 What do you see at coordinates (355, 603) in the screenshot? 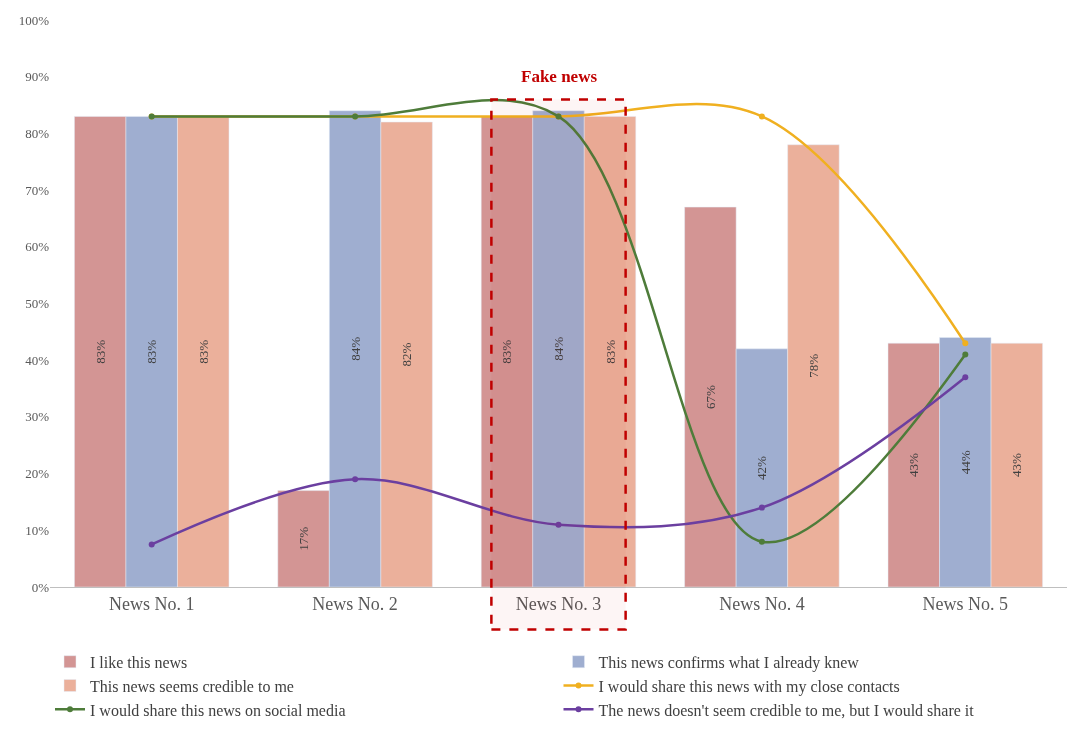
I see `x-tick-label: News No. 2` at bounding box center [355, 603].